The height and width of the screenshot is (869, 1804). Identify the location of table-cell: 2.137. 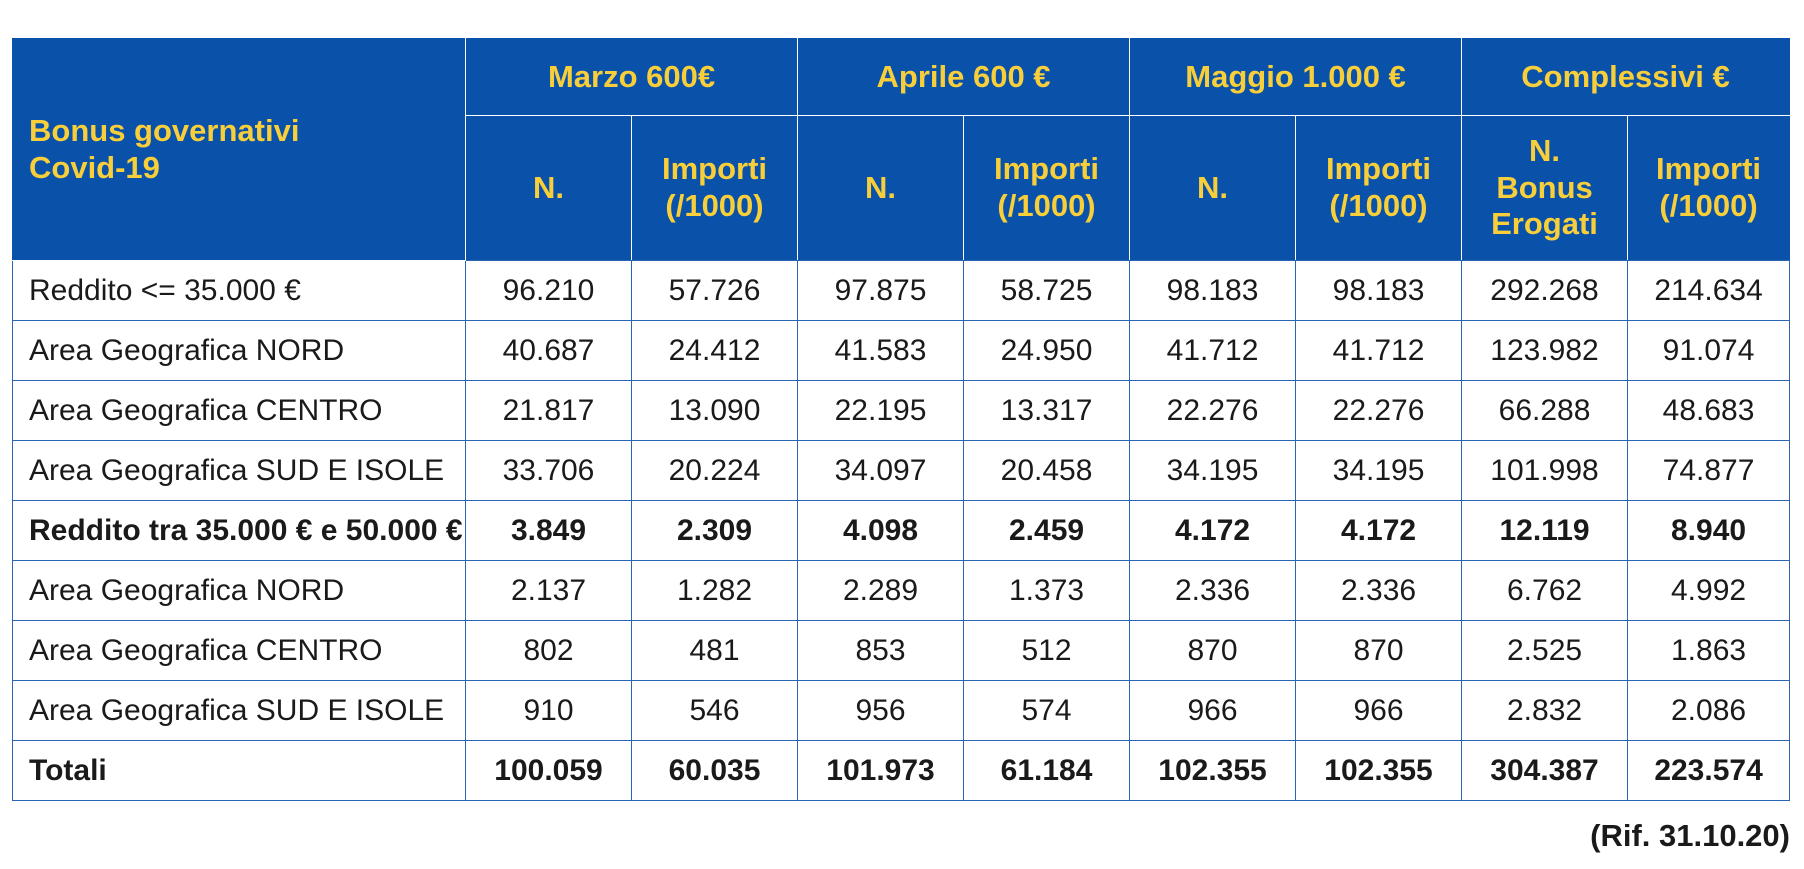
(548, 590).